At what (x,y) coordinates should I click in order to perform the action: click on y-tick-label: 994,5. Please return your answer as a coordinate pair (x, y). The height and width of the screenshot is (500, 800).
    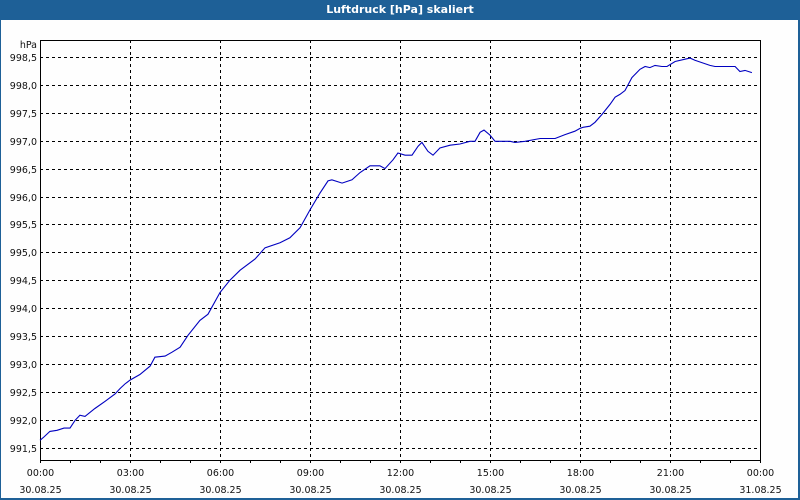
    Looking at the image, I should click on (23, 281).